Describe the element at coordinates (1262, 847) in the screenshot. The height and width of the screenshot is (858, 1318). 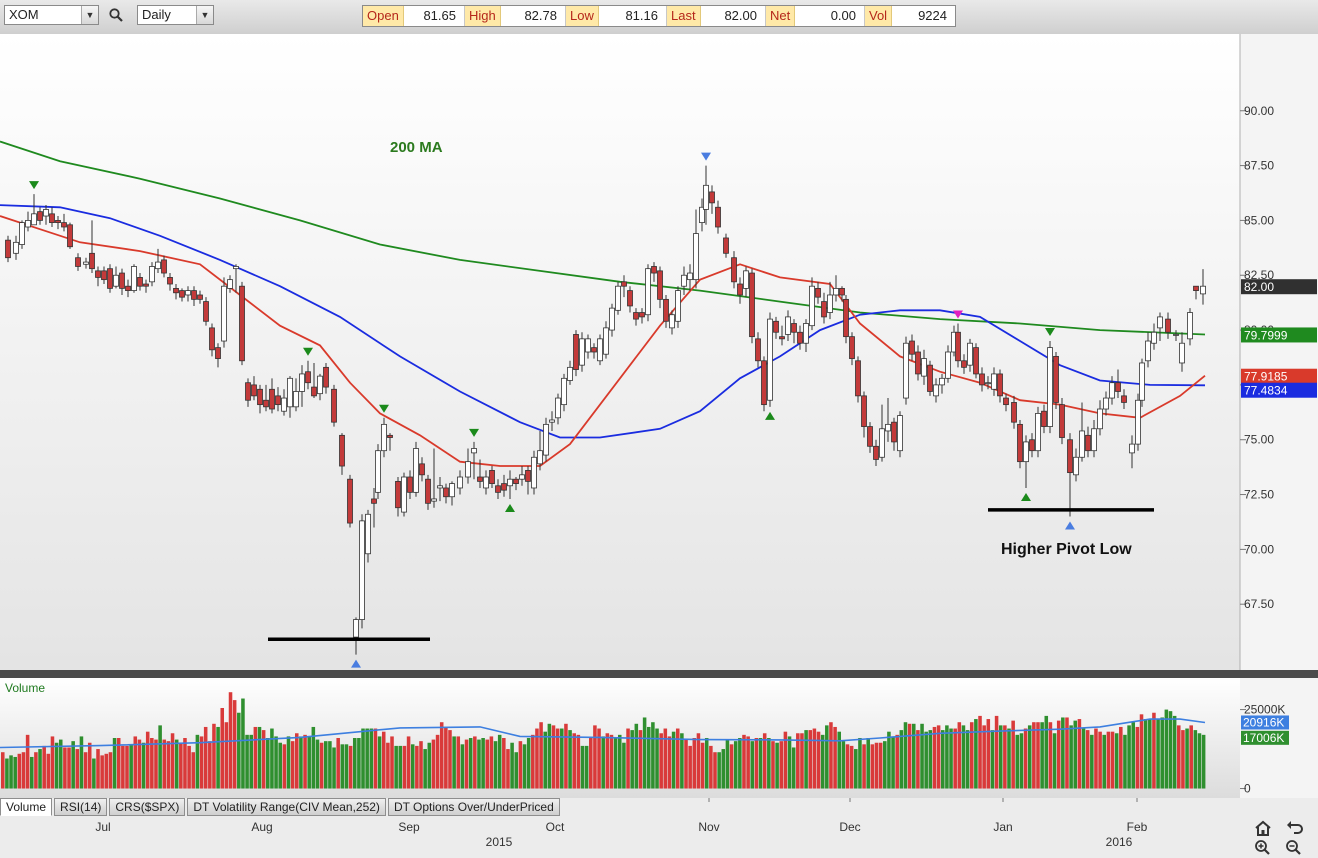
I see `zoom-in-icon` at that location.